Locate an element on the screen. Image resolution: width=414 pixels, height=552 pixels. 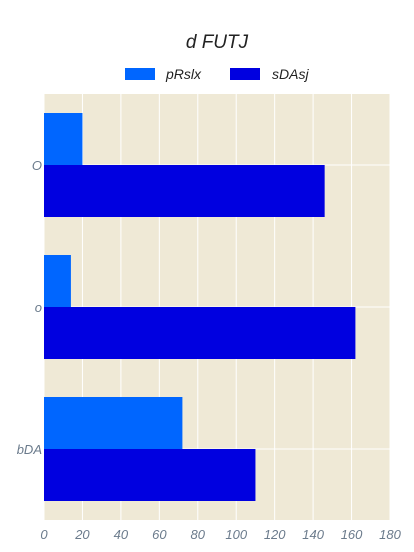
legend-swatch-sDAsj is located at coordinates (245, 74).